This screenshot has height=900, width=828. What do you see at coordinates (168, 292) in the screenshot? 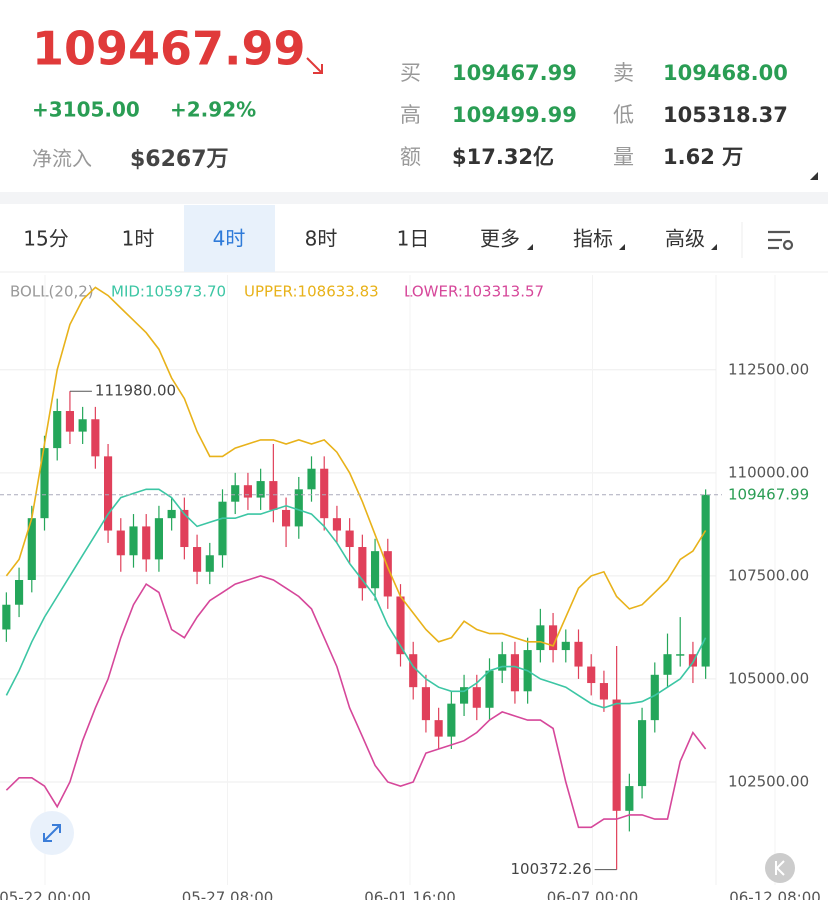
I see `boll-mid: MID:105973.70` at bounding box center [168, 292].